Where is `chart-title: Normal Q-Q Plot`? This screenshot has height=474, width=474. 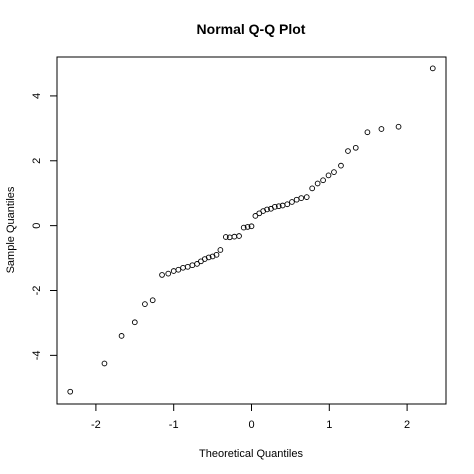 chart-title: Normal Q-Q Plot is located at coordinates (251, 29).